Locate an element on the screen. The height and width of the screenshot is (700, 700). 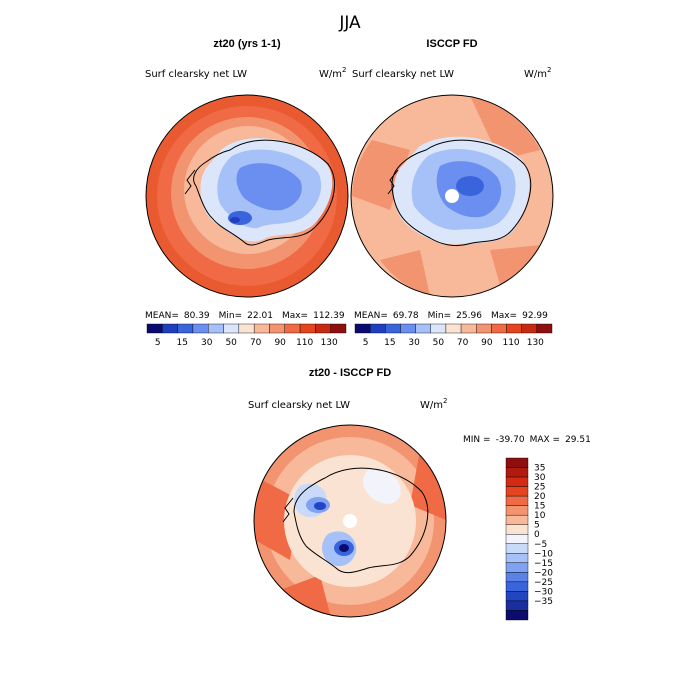
stats-line: MEAN= 69.78 Min= 25.96 Max= 92.99 is located at coordinates (451, 316).